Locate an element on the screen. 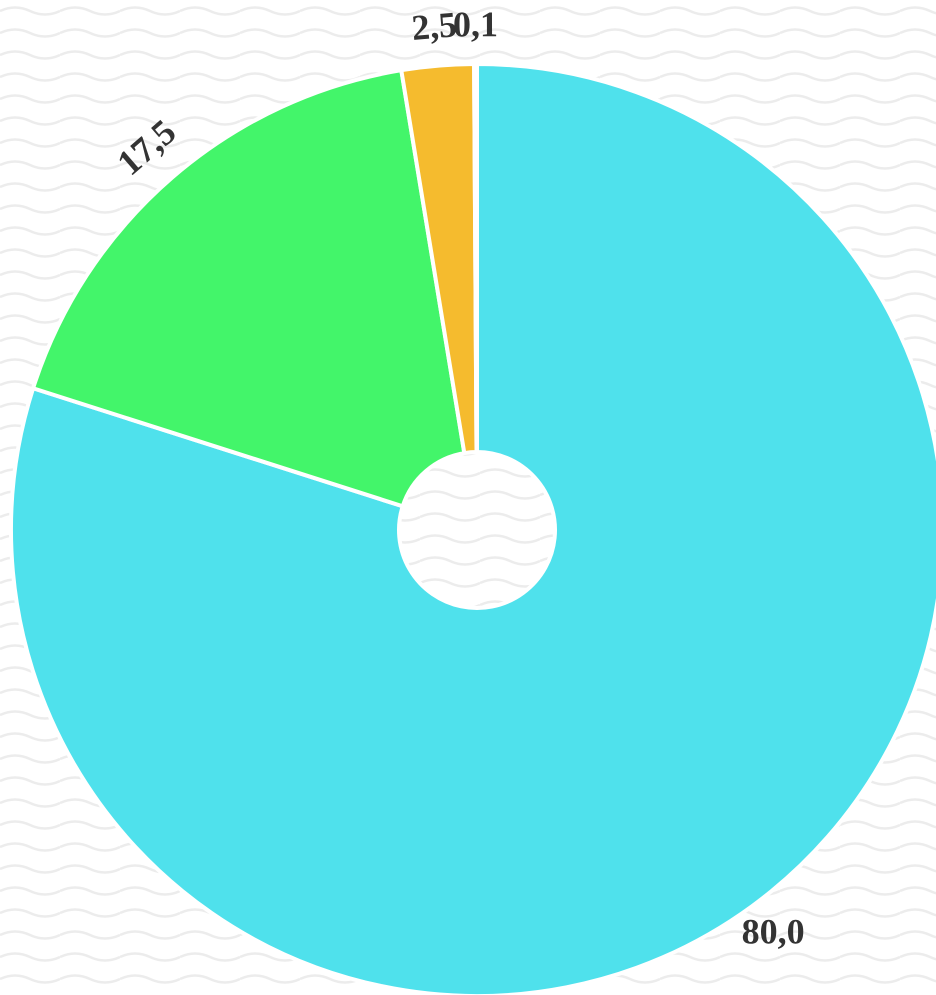  slice is located at coordinates (475, 258).